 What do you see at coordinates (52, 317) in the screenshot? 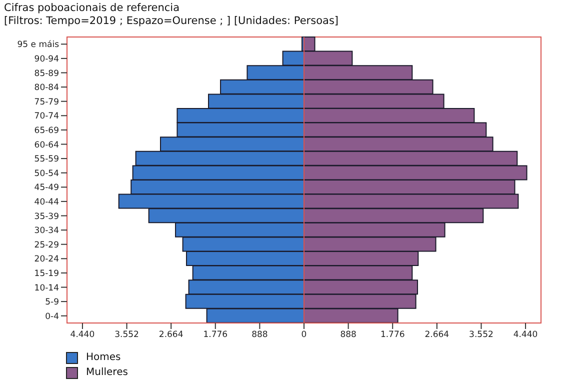
I see `y-tick-label: 0-4` at bounding box center [52, 317].